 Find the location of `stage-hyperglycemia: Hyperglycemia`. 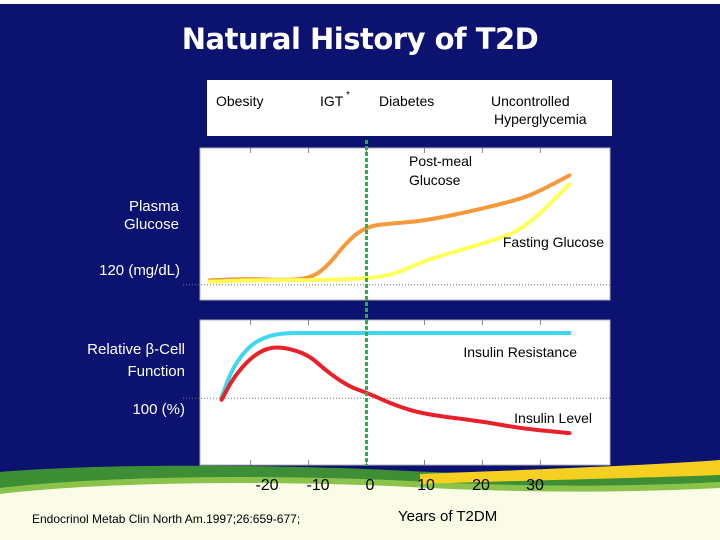

stage-hyperglycemia: Hyperglycemia is located at coordinates (540, 119).